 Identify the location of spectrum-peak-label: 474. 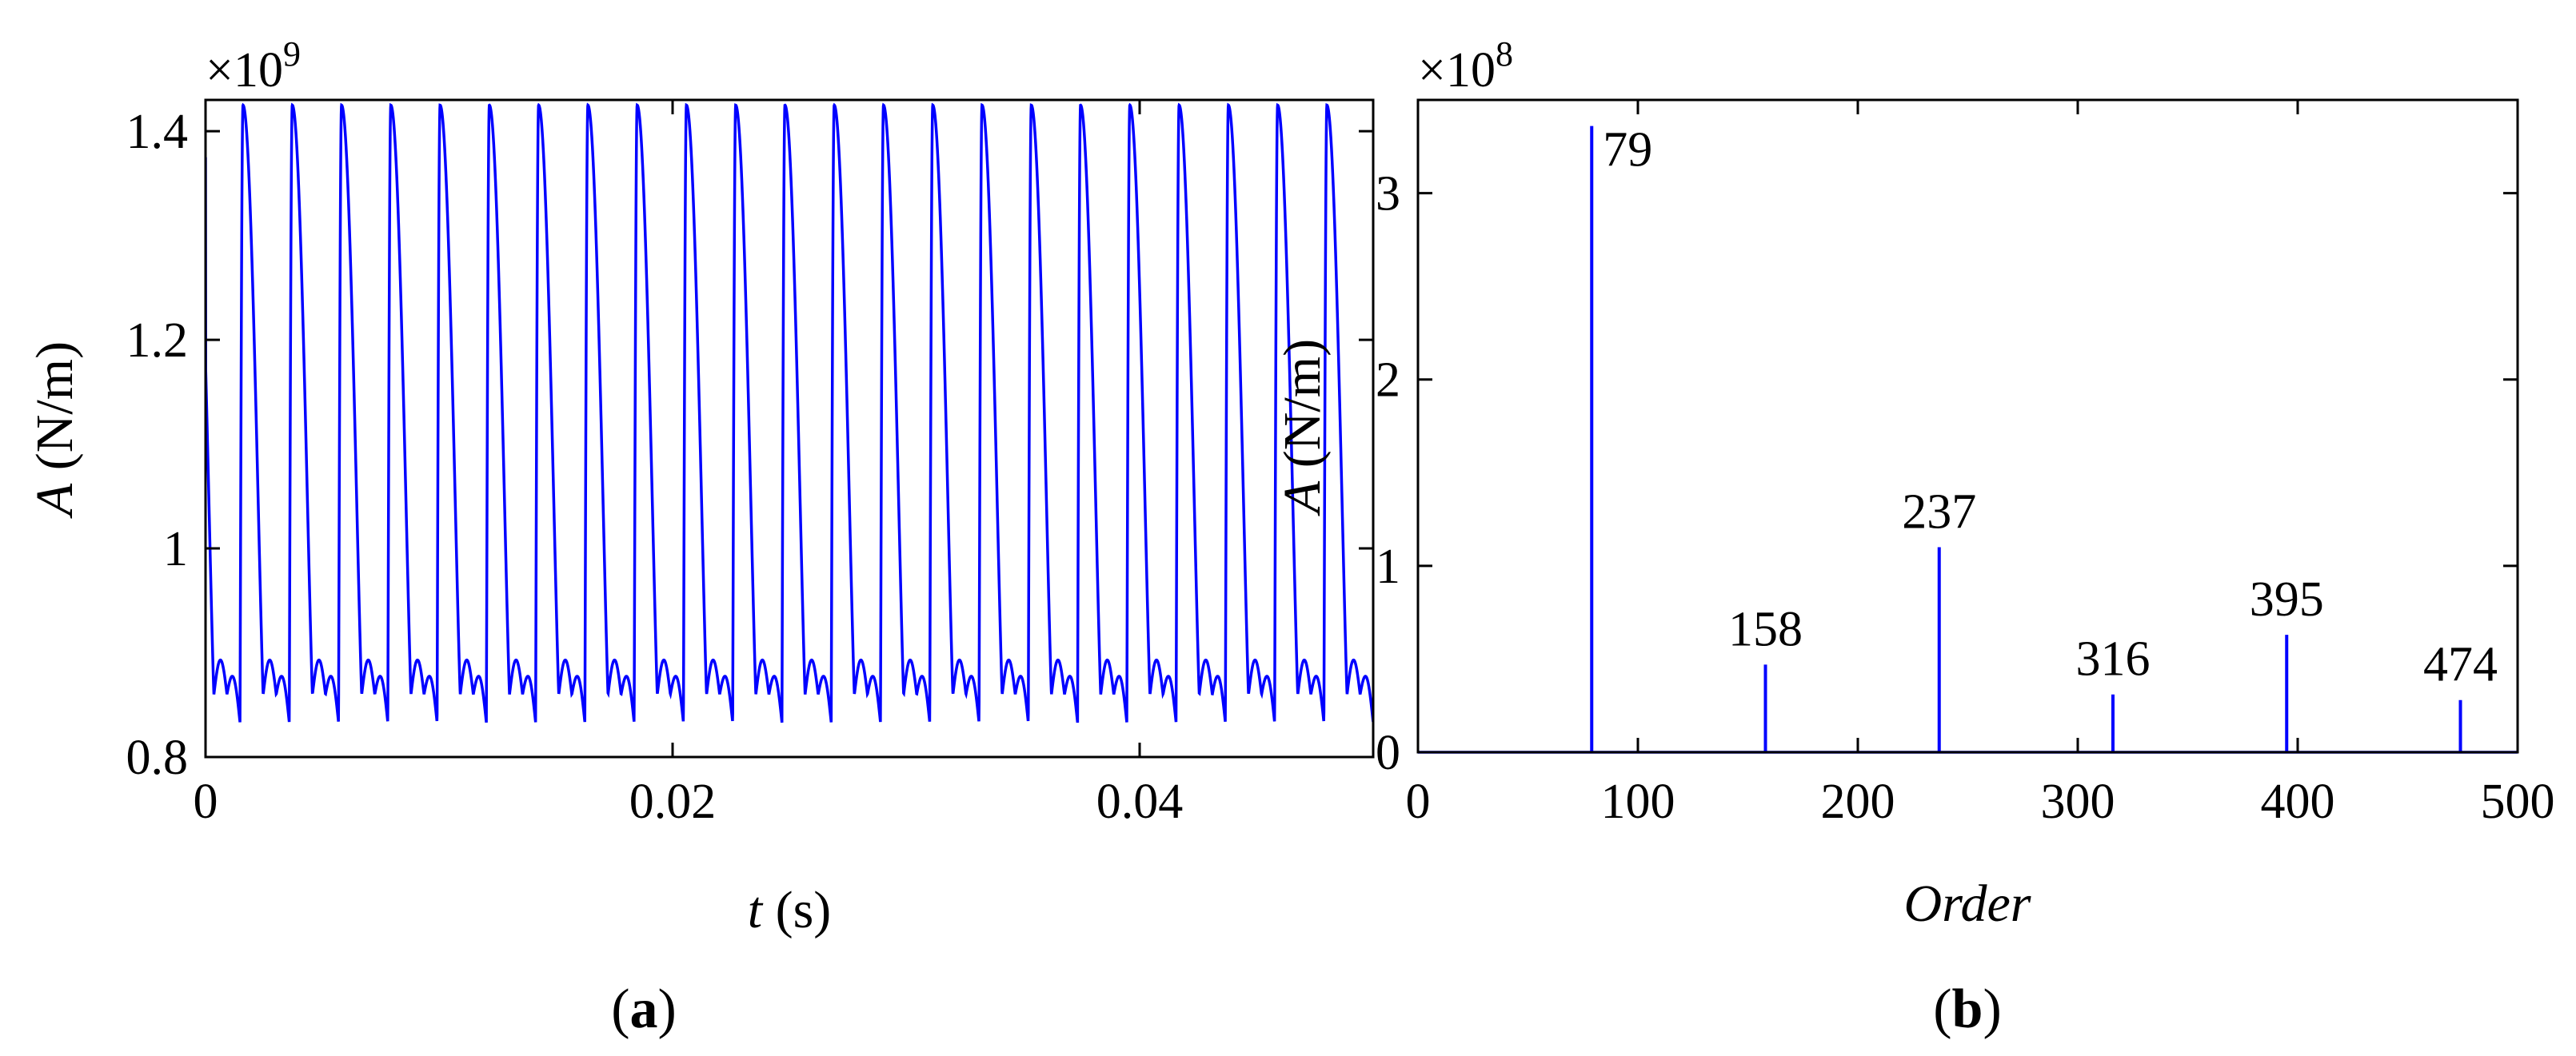
(2460, 665).